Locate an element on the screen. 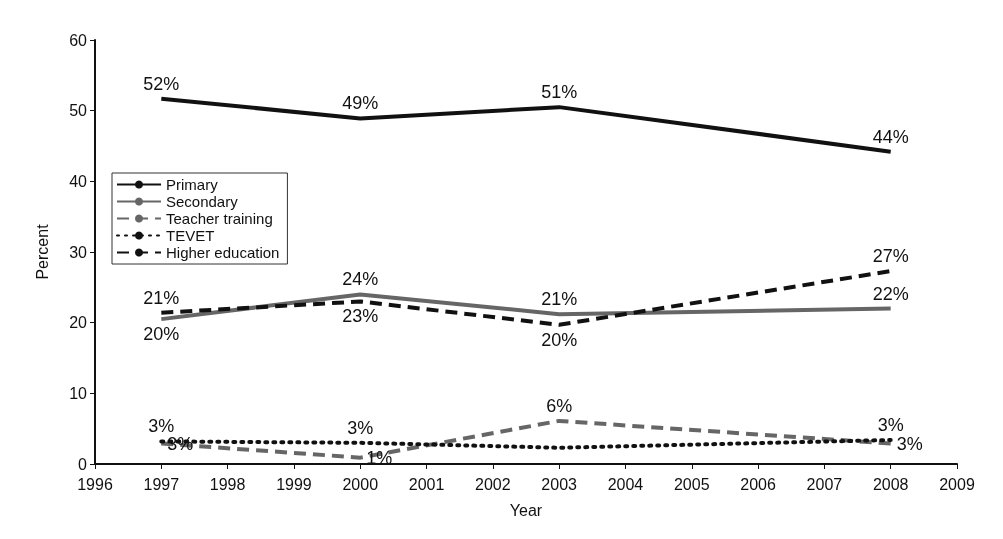 The width and height of the screenshot is (1003, 539). x-tick-label: 1998 is located at coordinates (227, 484).